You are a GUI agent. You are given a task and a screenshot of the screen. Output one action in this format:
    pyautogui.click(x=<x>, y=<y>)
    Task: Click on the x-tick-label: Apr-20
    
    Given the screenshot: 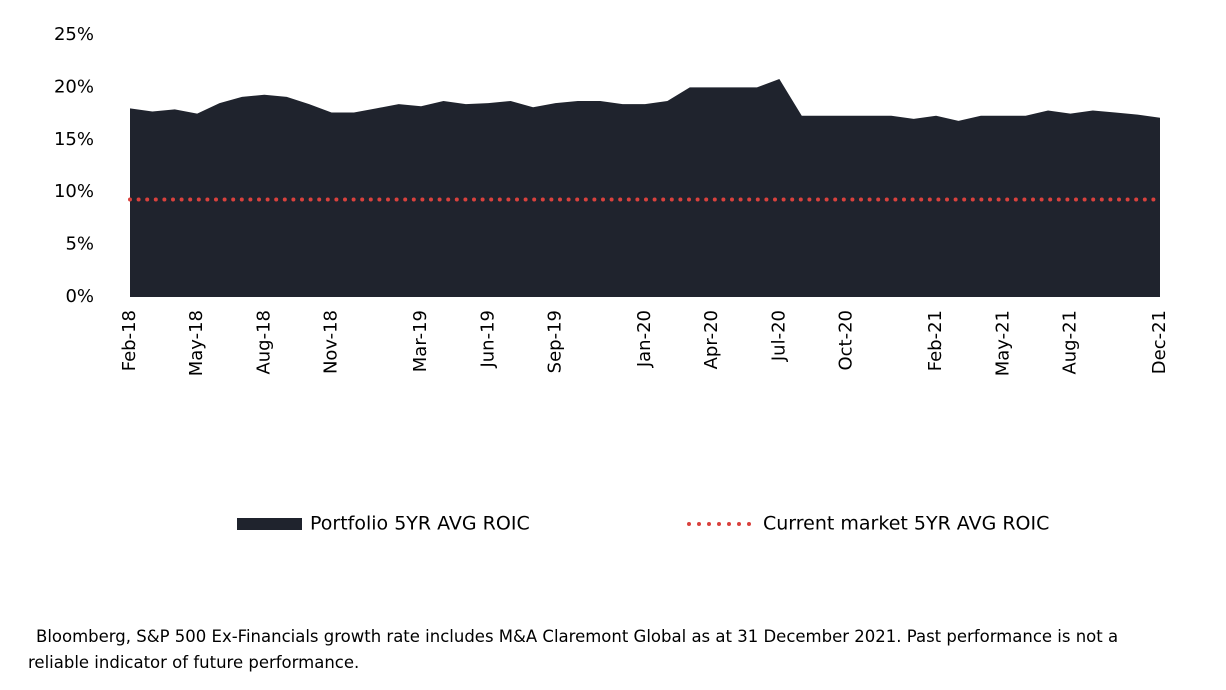 What is the action you would take?
    pyautogui.click(x=711, y=339)
    